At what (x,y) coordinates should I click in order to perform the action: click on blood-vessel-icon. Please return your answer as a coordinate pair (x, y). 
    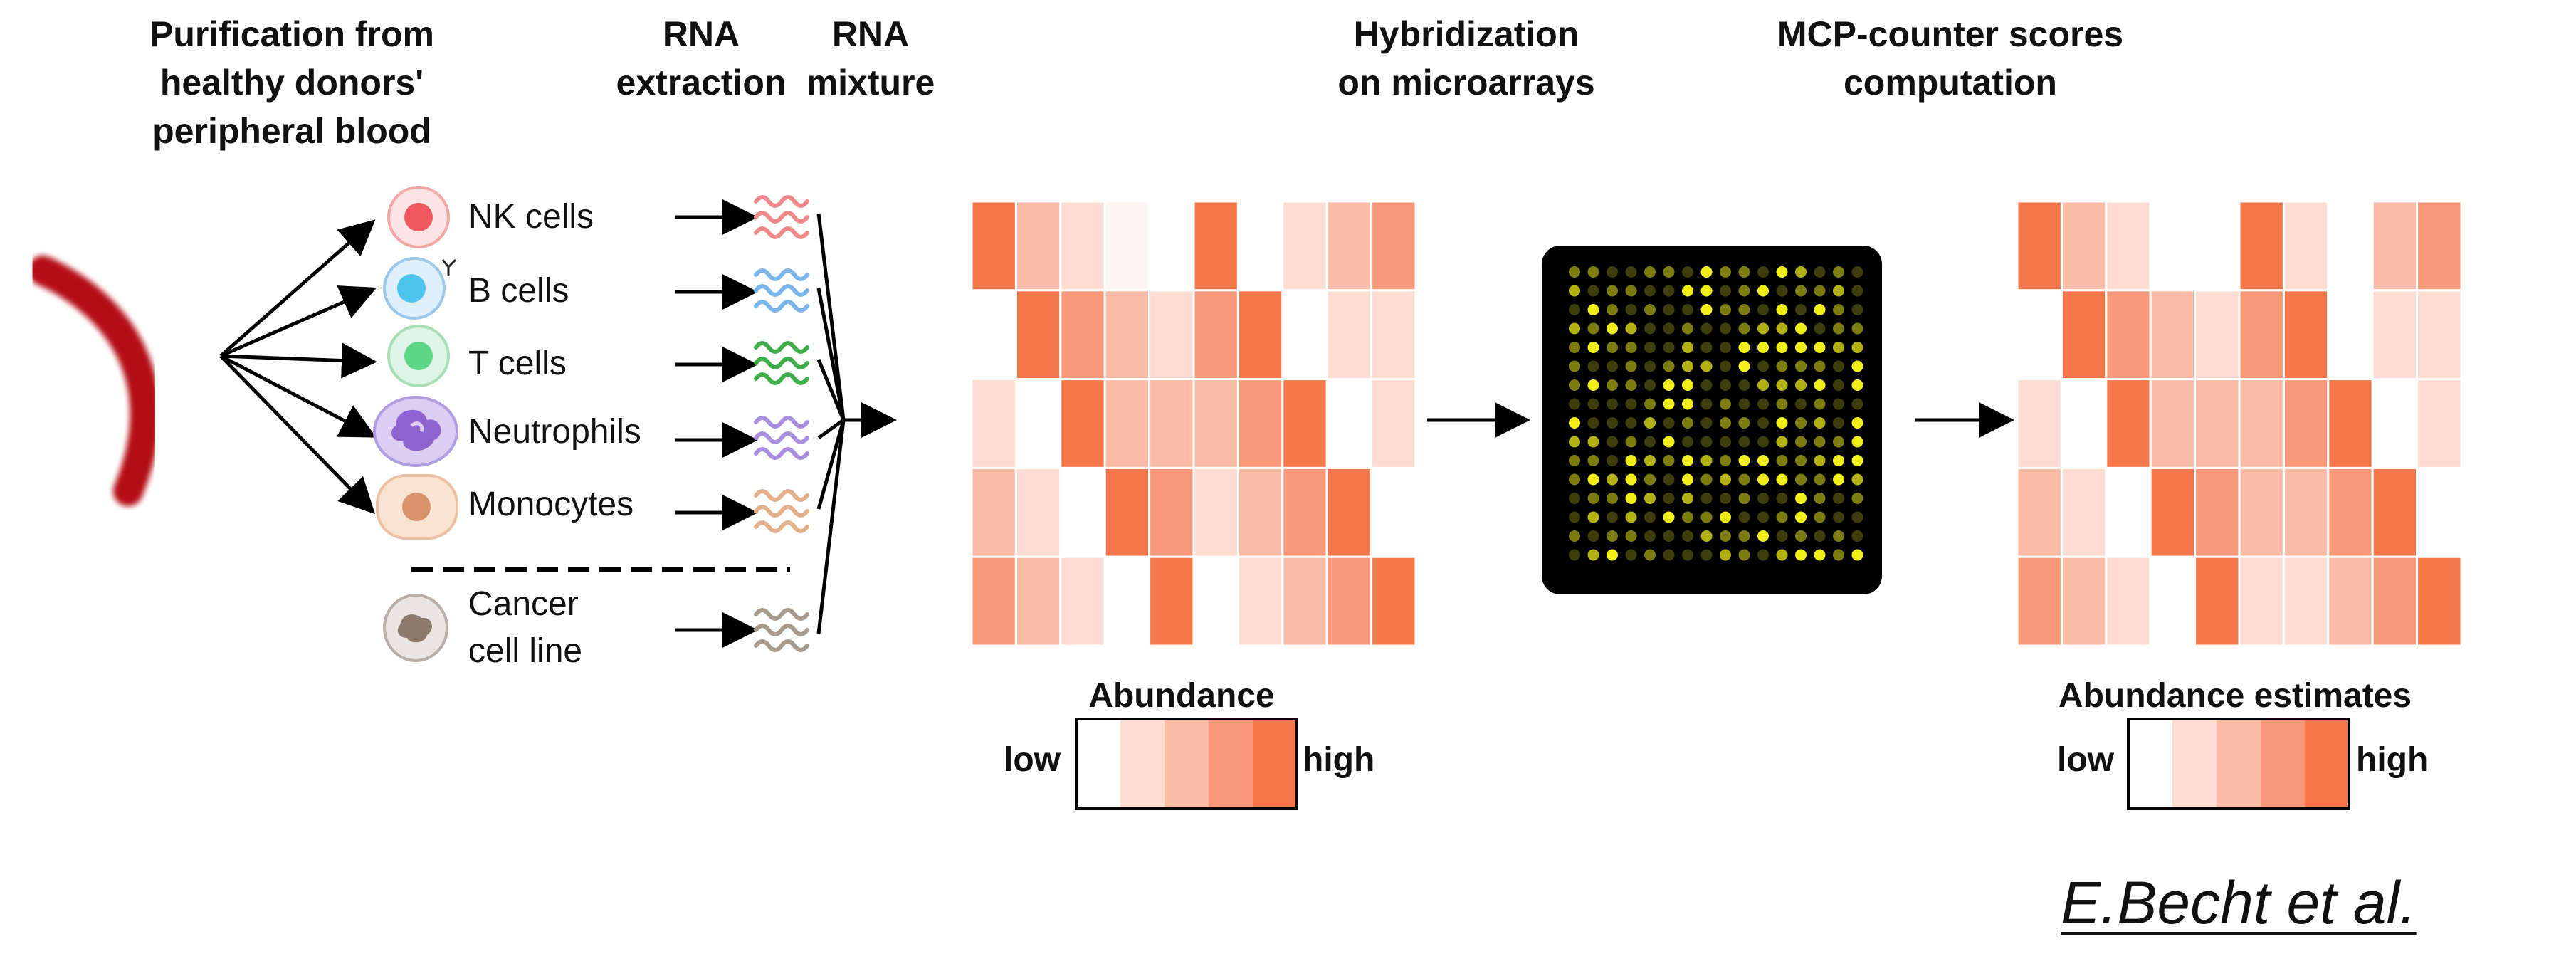
    Looking at the image, I should click on (94, 381).